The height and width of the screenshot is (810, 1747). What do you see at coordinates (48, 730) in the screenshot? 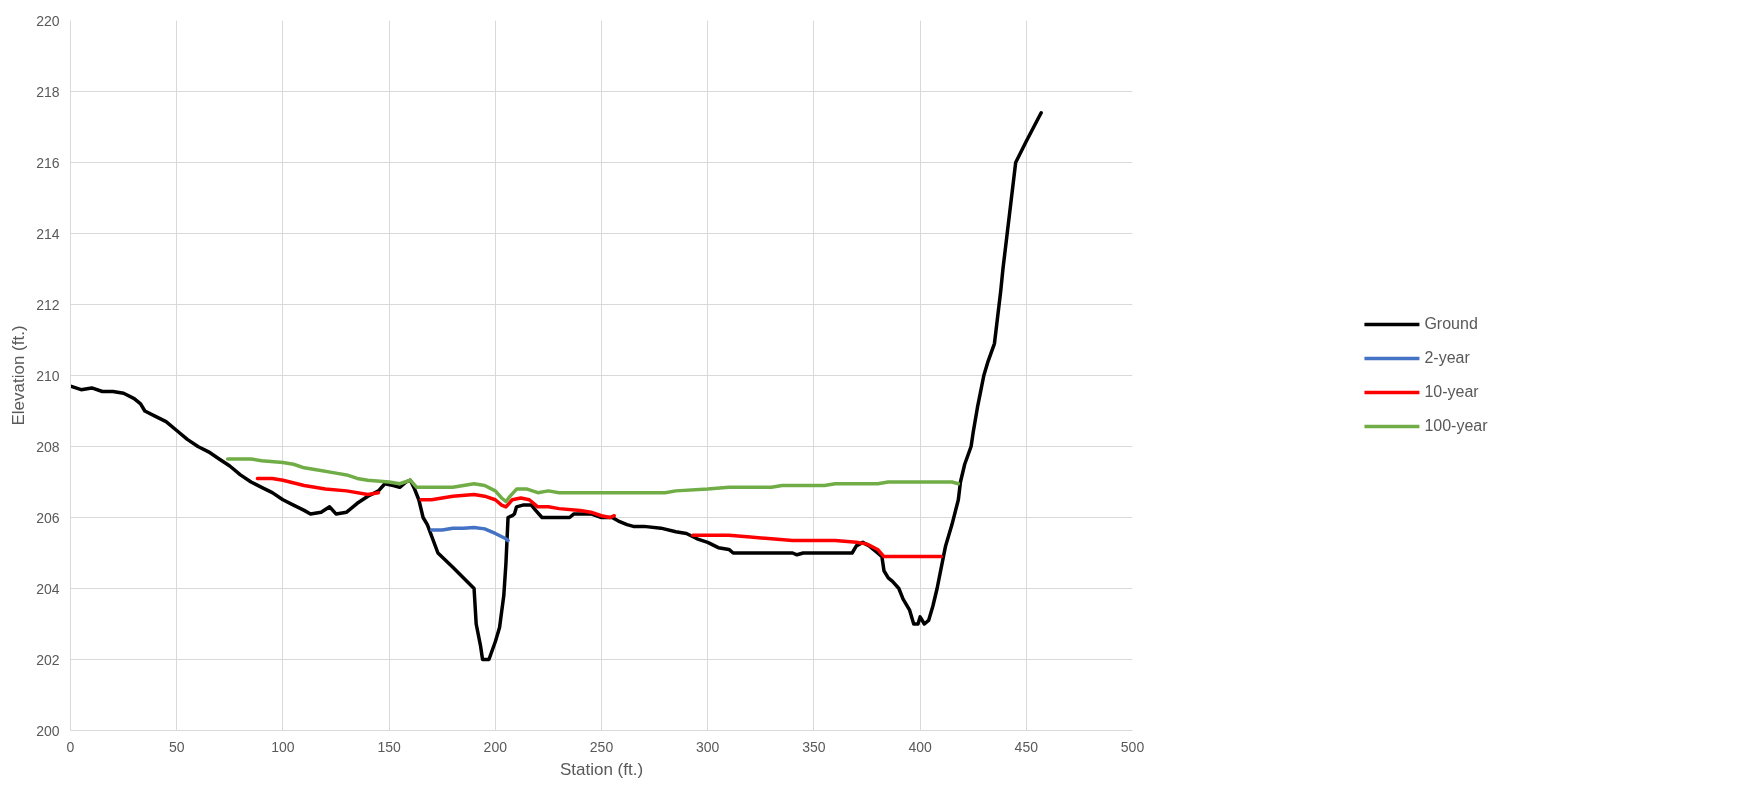
I see `y-tick-label: 200` at bounding box center [48, 730].